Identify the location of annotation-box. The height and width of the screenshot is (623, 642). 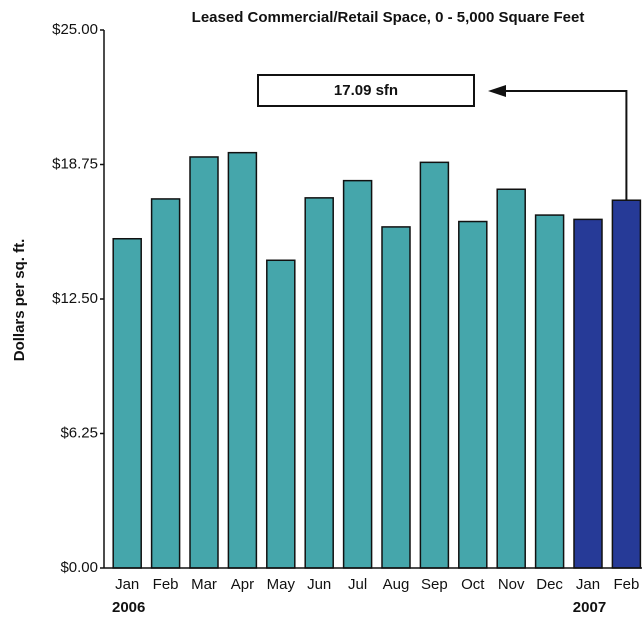
(366, 90).